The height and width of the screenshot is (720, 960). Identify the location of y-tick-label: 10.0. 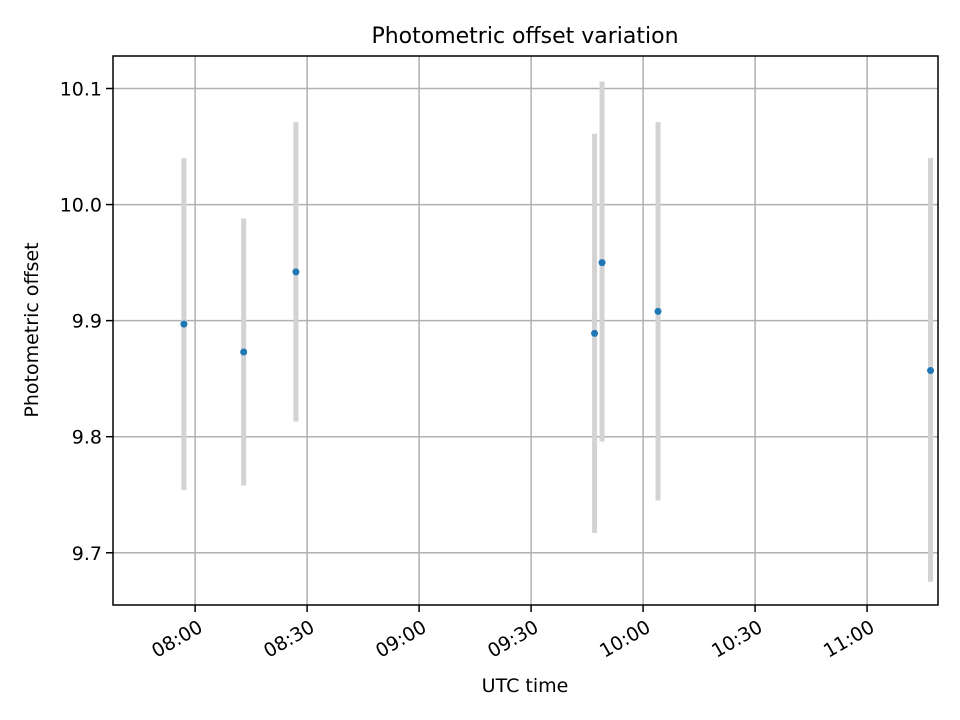
(81, 206).